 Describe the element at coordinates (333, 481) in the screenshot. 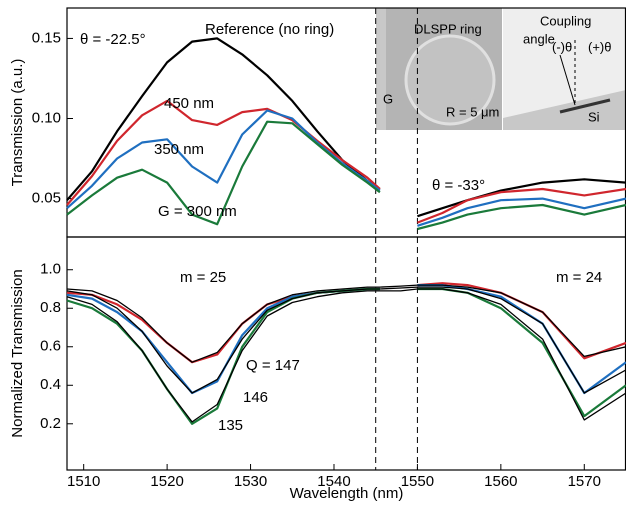

I see `x-tick-label: 1540` at that location.